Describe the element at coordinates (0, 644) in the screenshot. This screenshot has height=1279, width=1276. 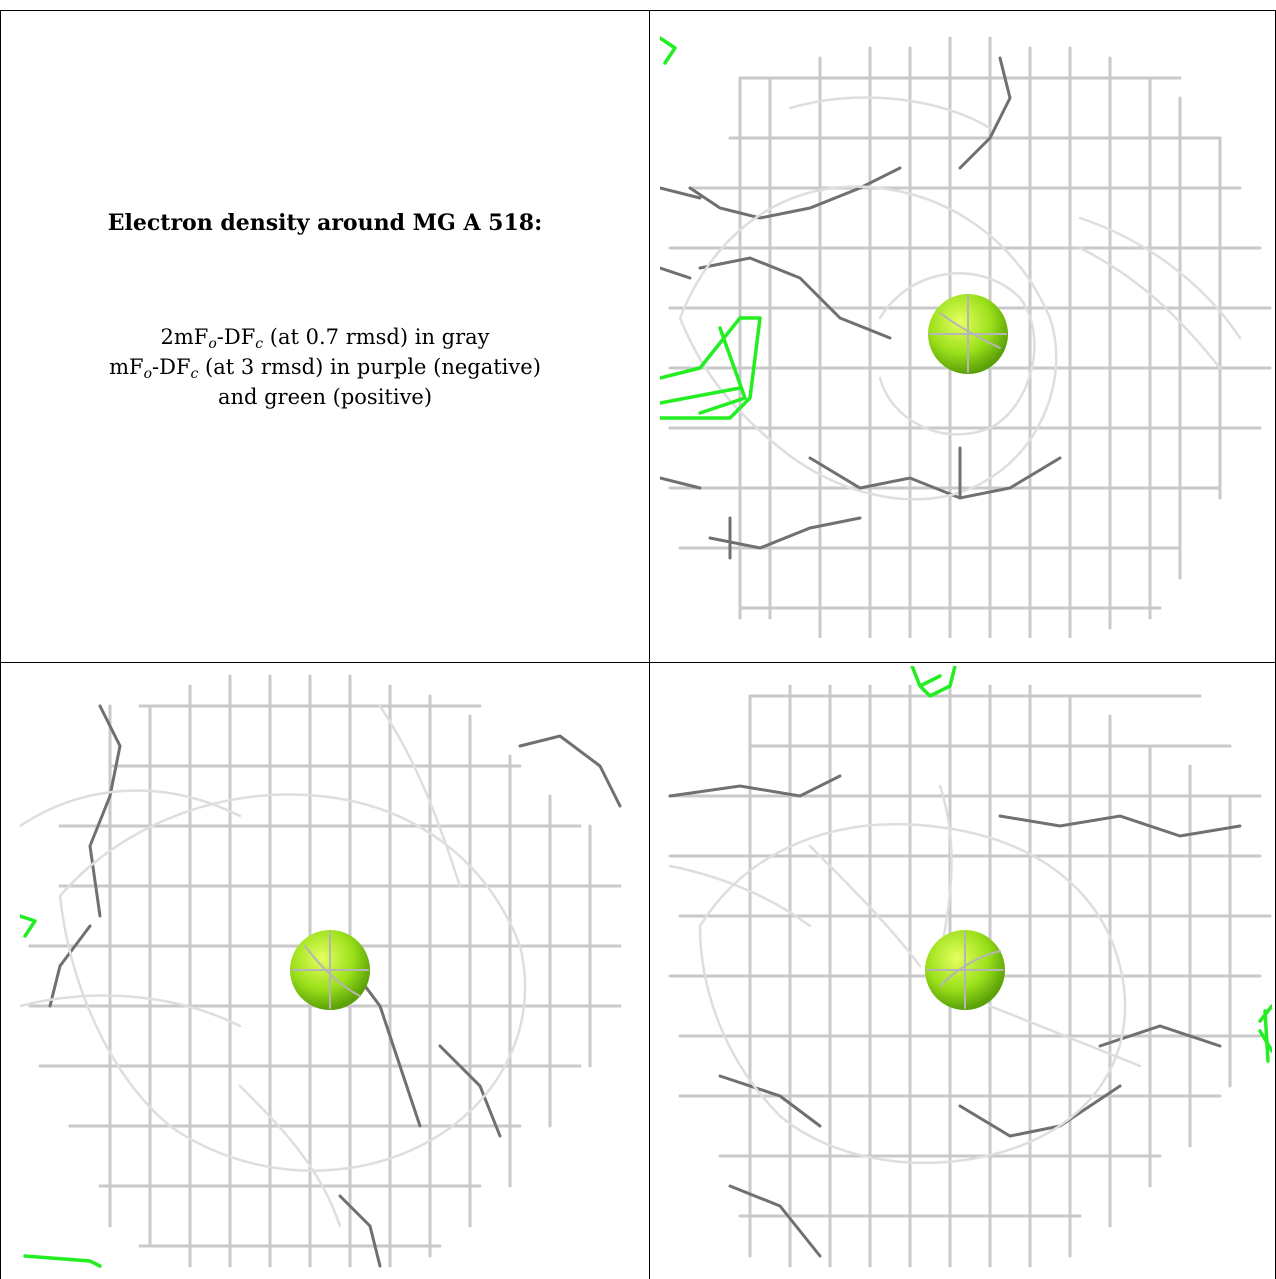
I see `outer-border-left` at that location.